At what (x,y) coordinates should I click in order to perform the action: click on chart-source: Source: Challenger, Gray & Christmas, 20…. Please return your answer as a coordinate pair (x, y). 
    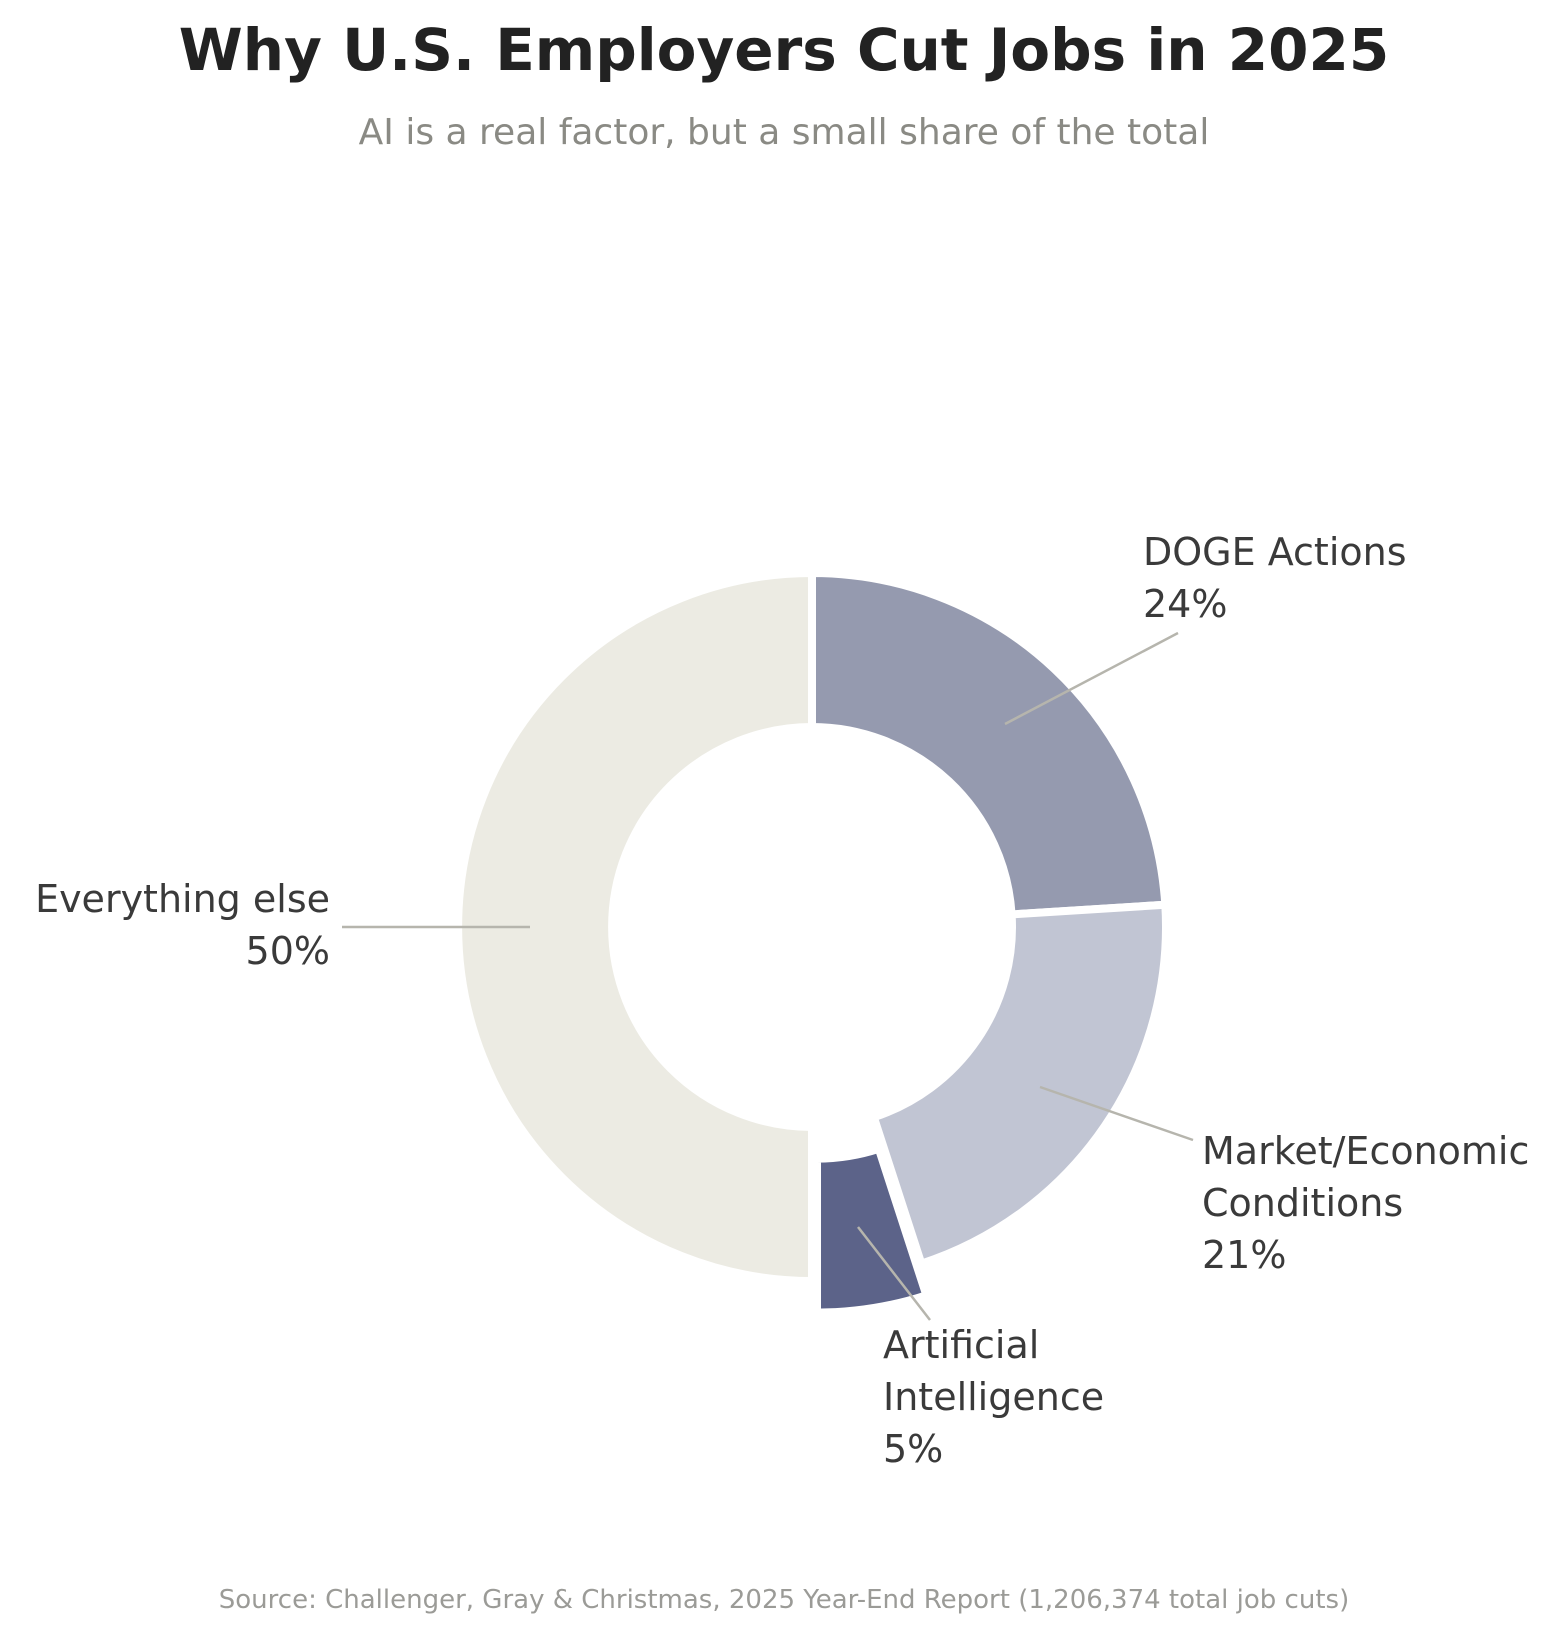
    Looking at the image, I should click on (784, 1600).